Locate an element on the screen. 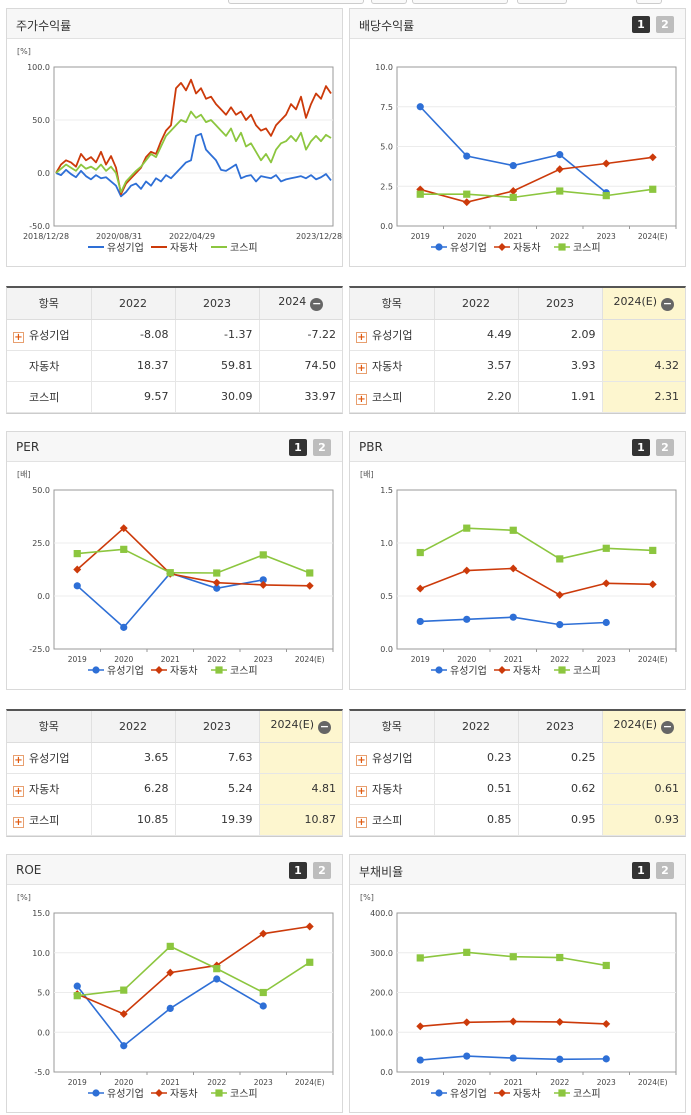  panel-title: PBR is located at coordinates (371, 447).